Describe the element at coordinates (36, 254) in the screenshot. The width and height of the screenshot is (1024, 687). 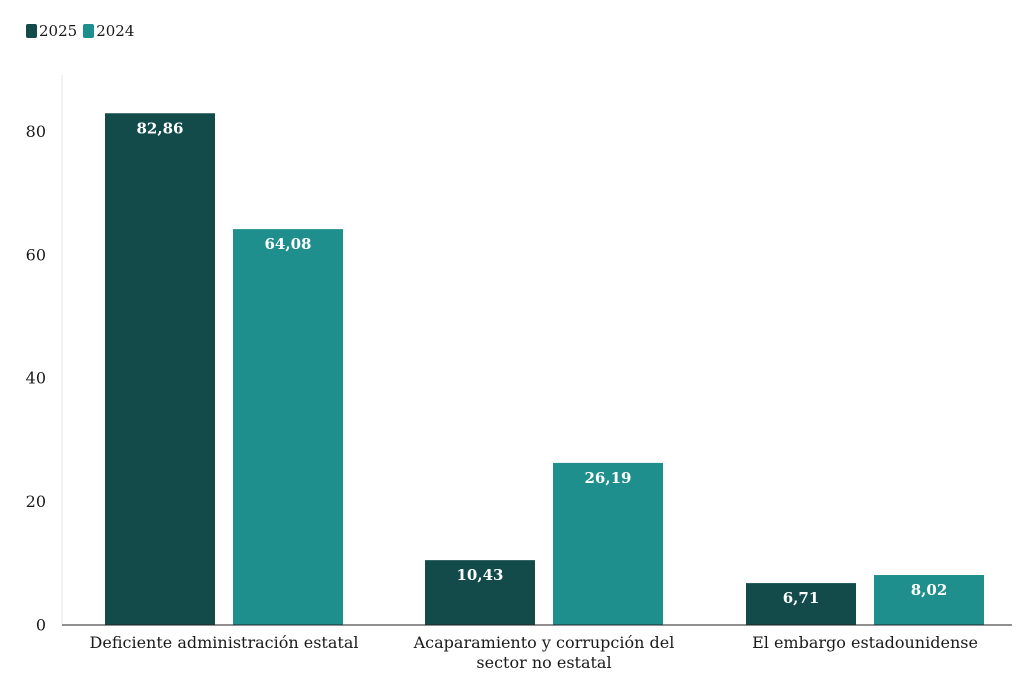
I see `y-tick-label: 60` at that location.